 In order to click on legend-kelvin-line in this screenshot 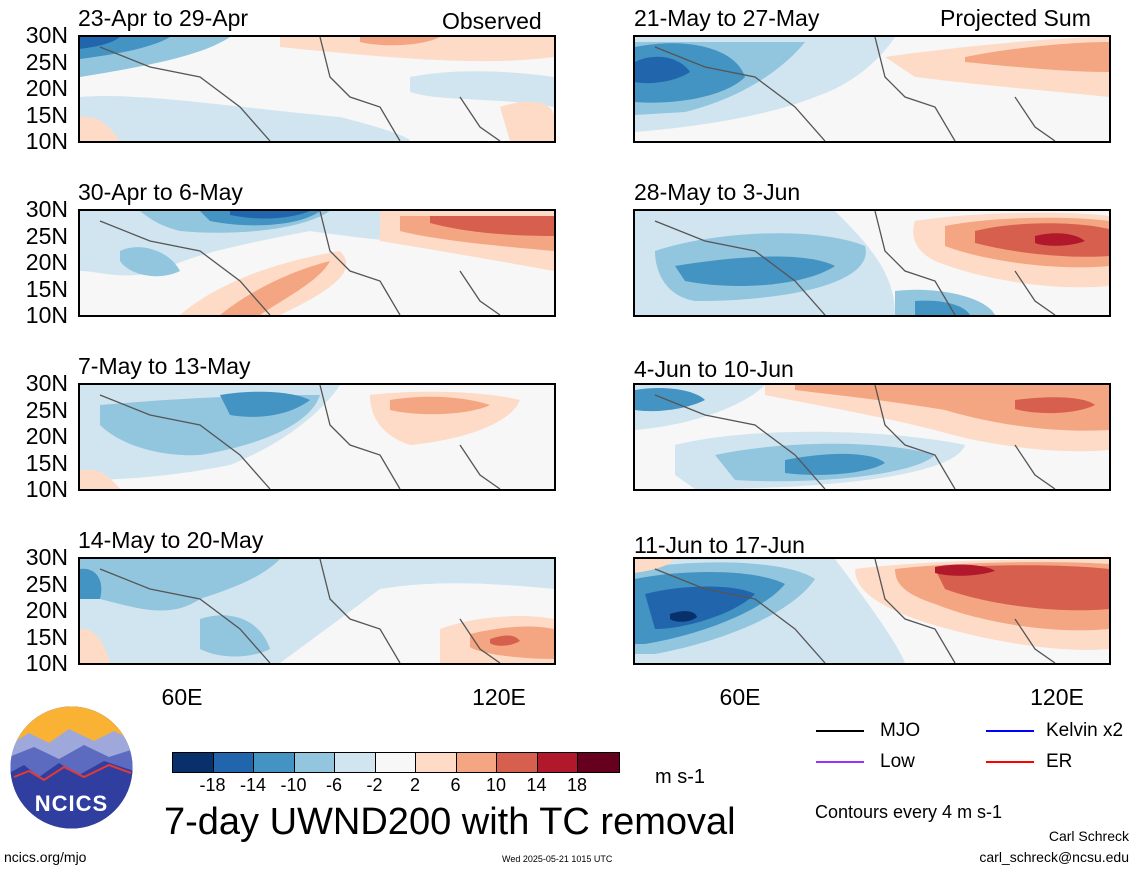, I will do `click(1010, 731)`.